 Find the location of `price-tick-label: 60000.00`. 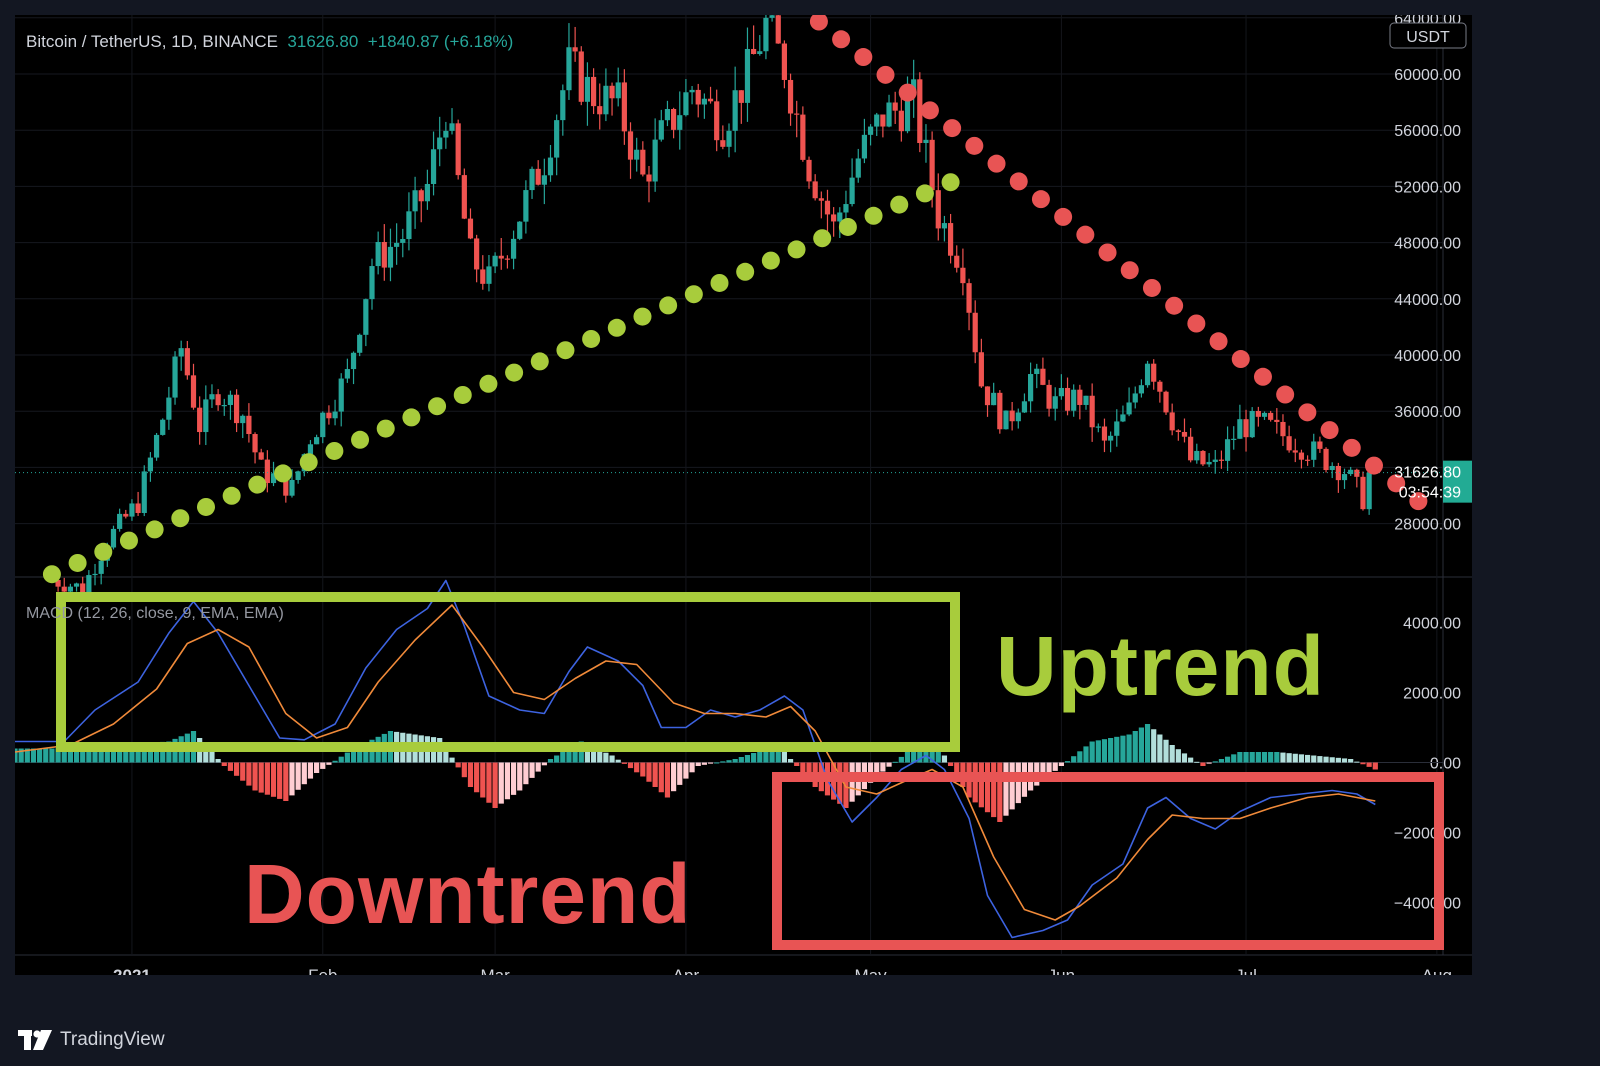

price-tick-label: 60000.00 is located at coordinates (1427, 75).